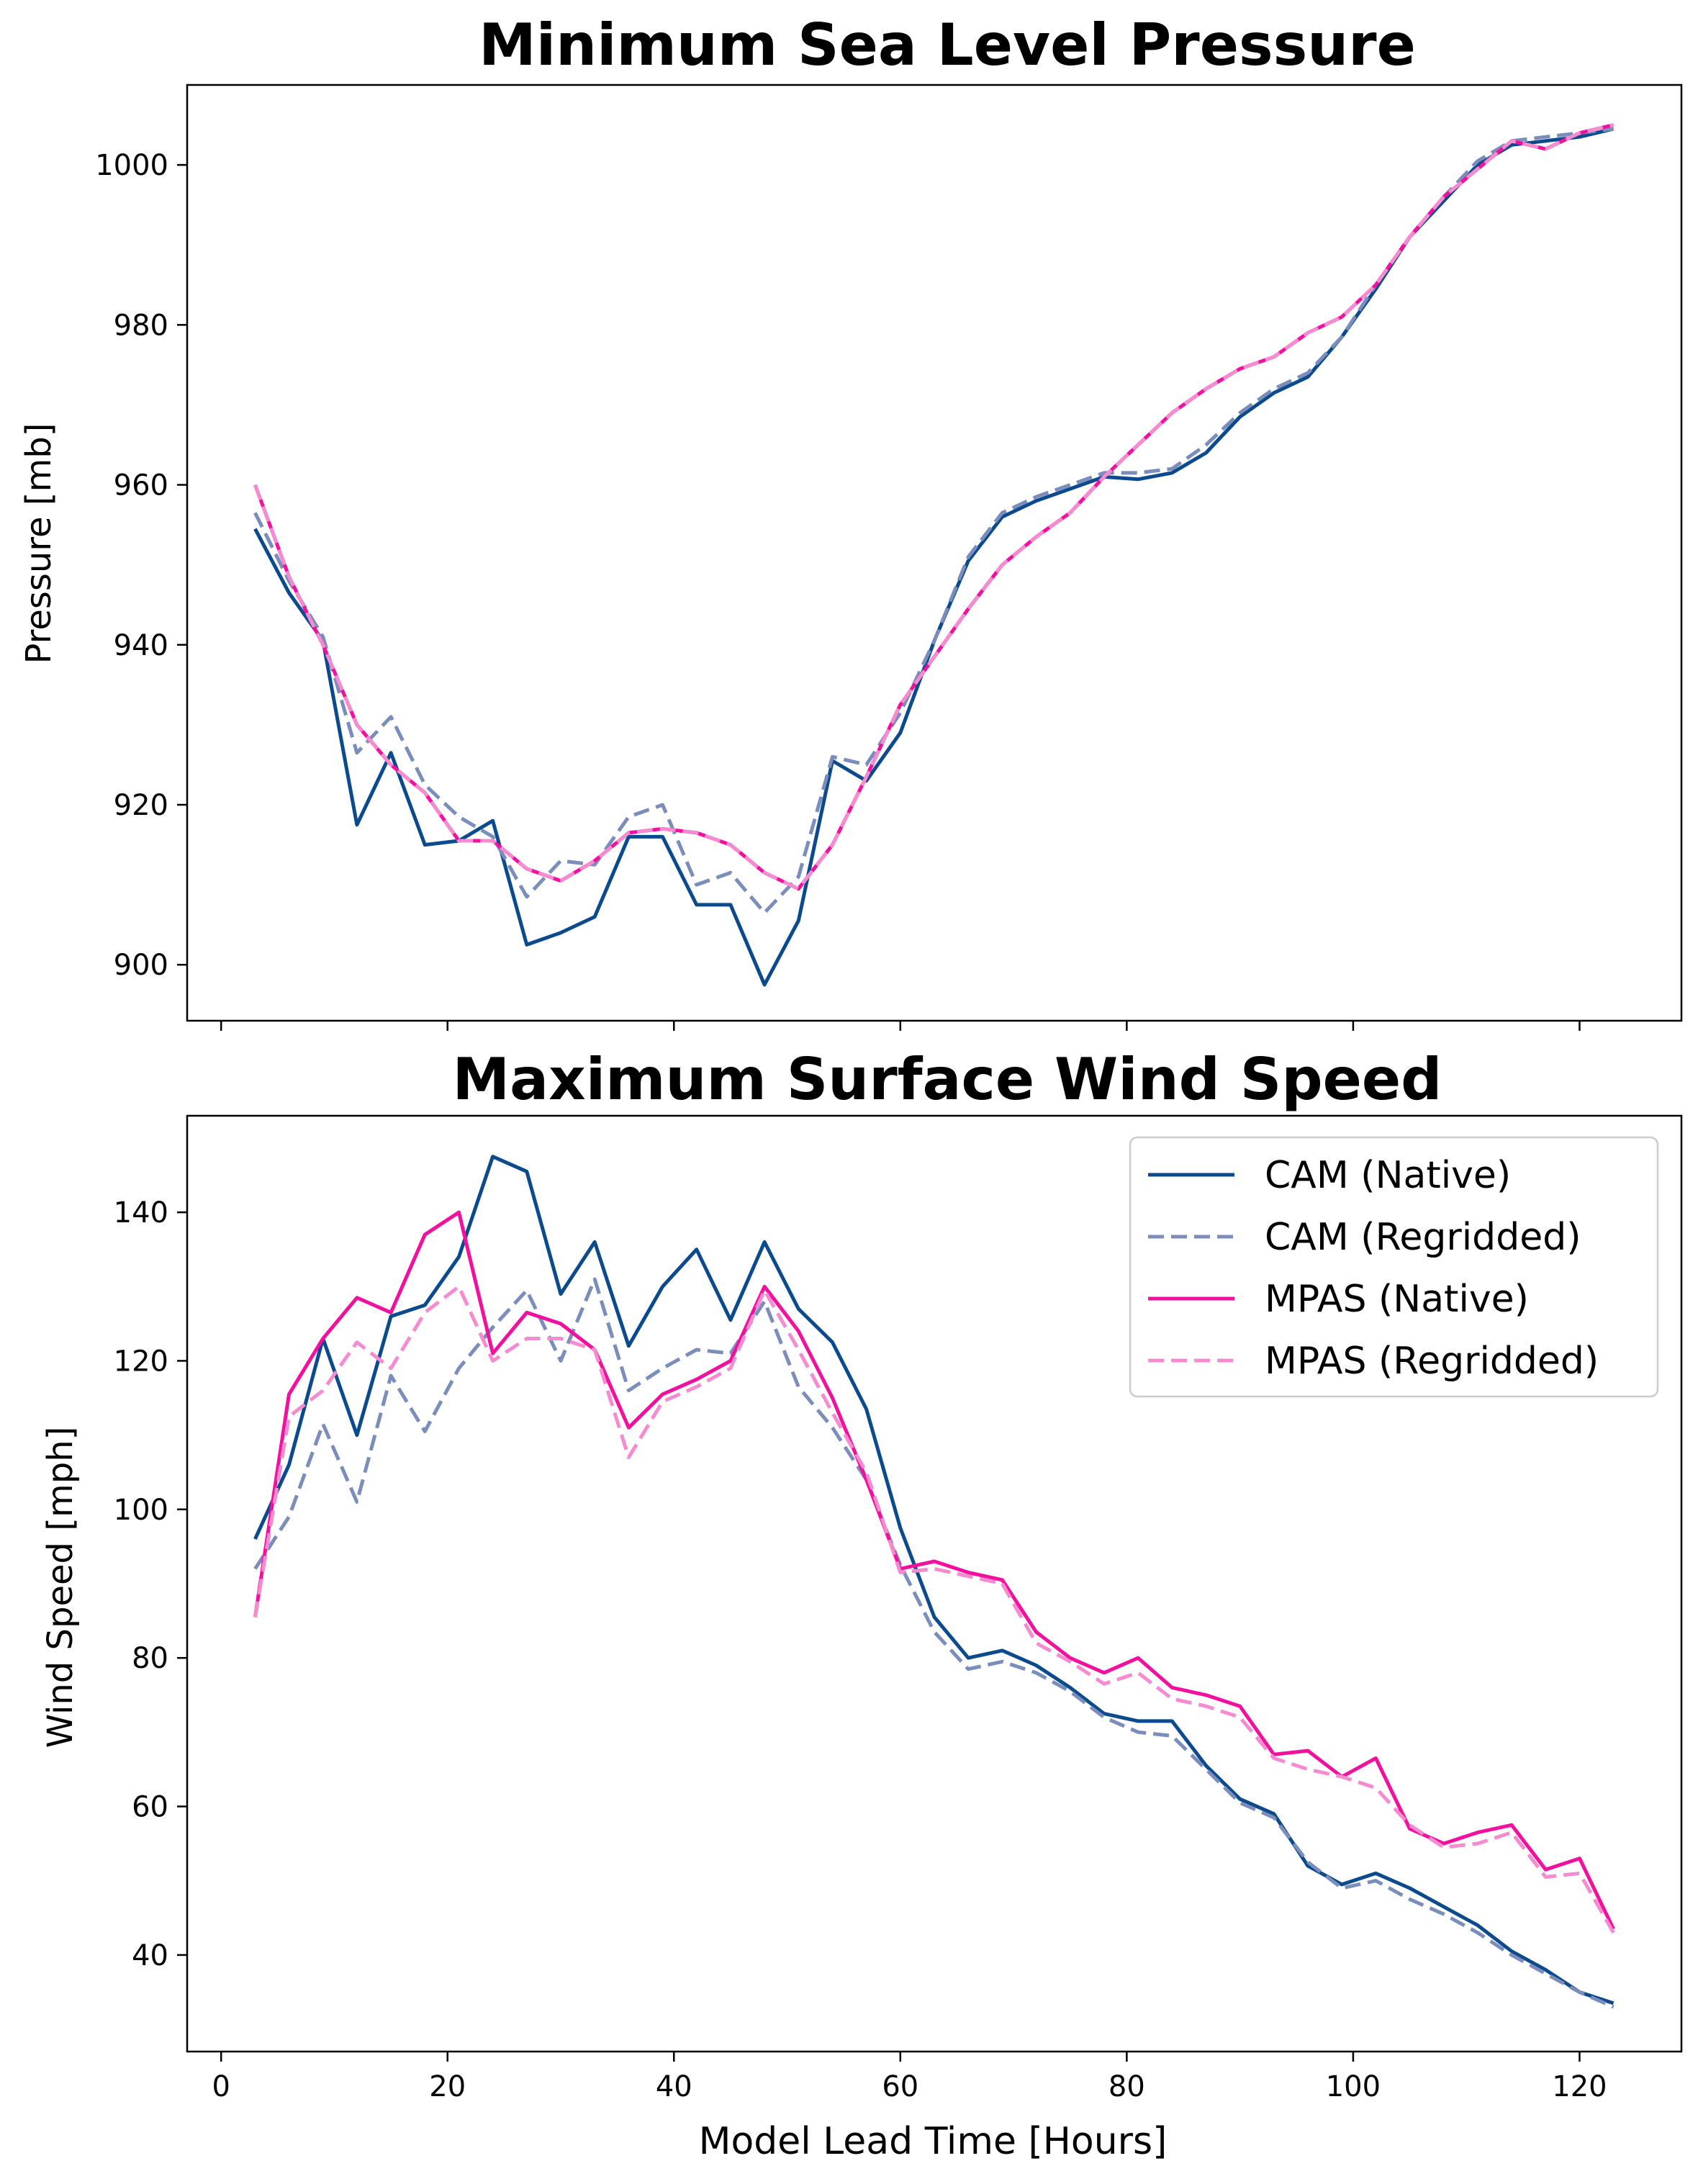 This screenshot has height=2184, width=1698. What do you see at coordinates (150, 1807) in the screenshot?
I see `wind-y-tick-label: 60` at bounding box center [150, 1807].